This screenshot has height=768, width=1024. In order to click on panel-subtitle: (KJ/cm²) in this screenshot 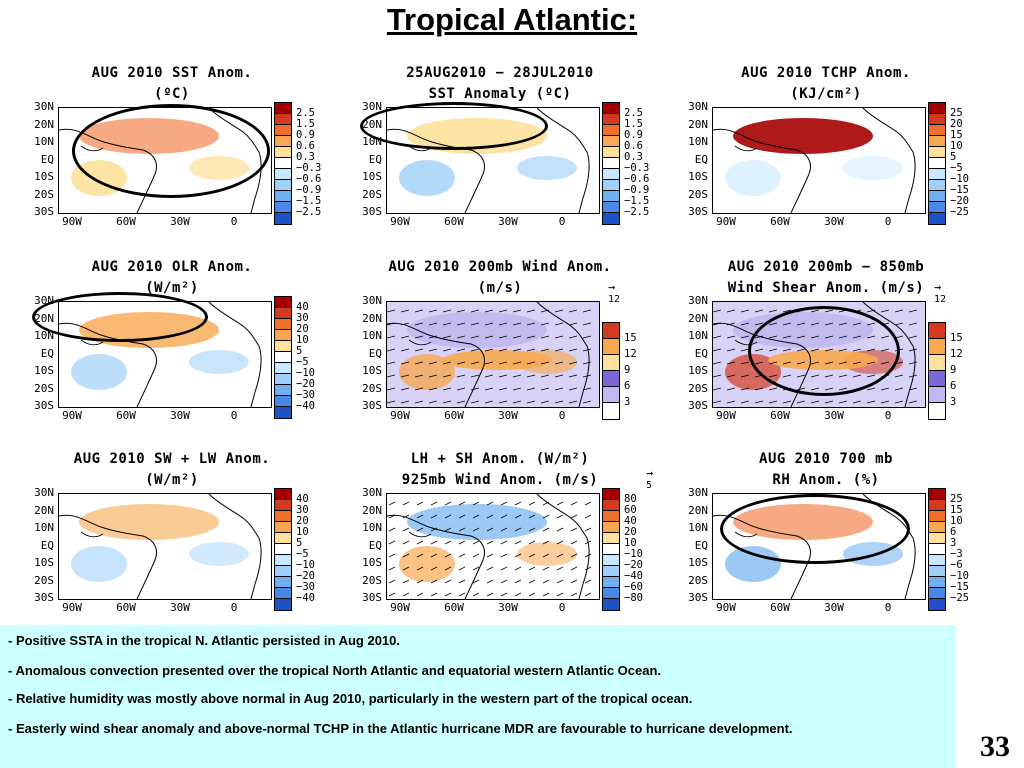, I will do `click(826, 94)`.